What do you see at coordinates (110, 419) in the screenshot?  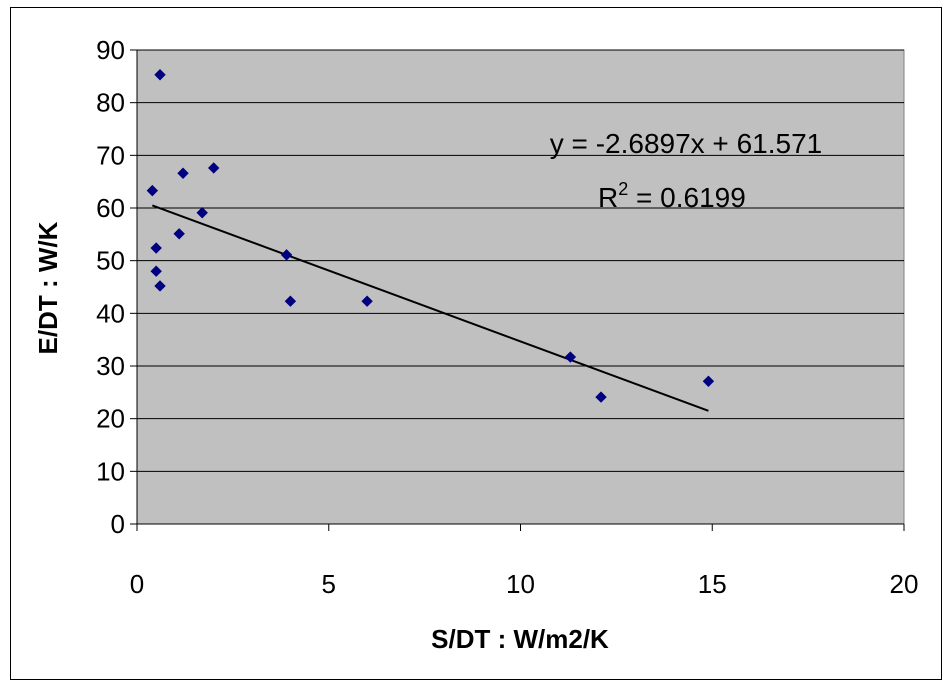 I see `y-tick-label: 20` at bounding box center [110, 419].